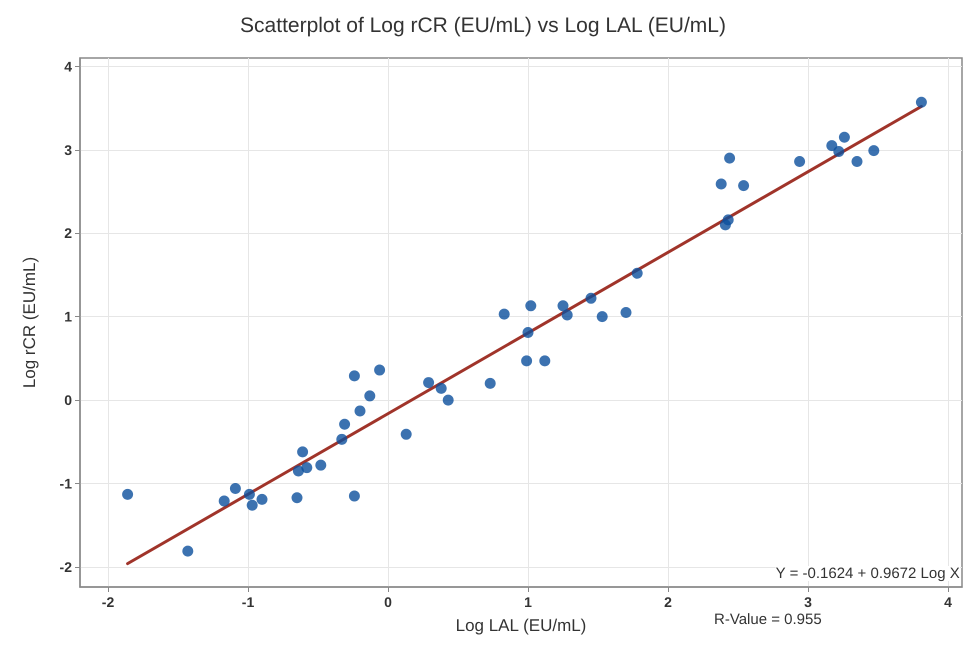 This screenshot has width=966, height=661. I want to click on y-tick-label: 3, so click(68, 150).